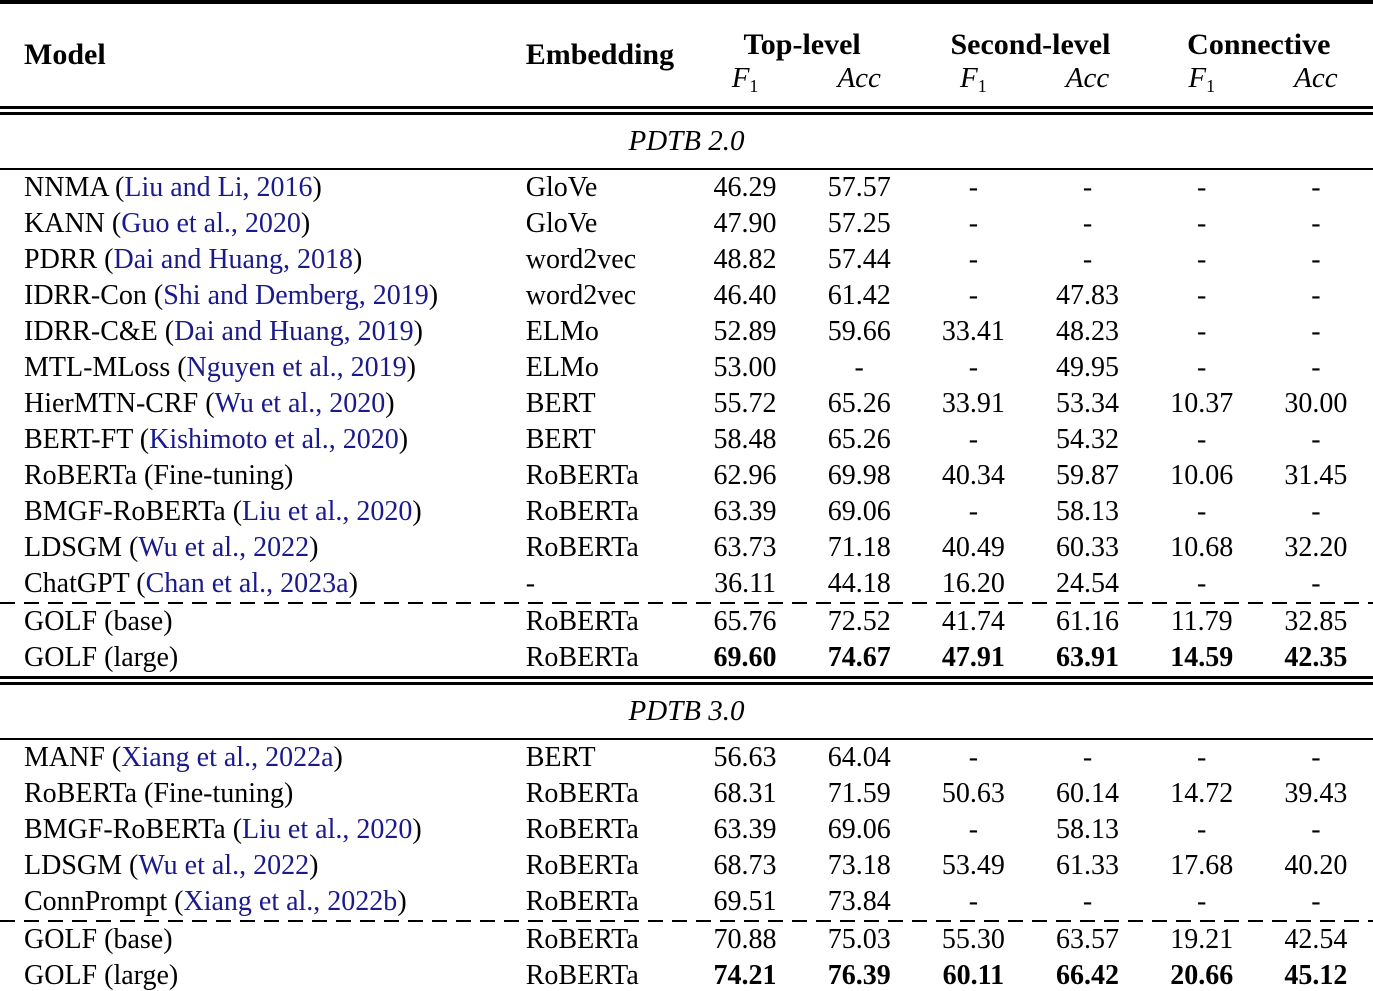  Describe the element at coordinates (1088, 439) in the screenshot. I see `value-cell: 54.32` at that location.